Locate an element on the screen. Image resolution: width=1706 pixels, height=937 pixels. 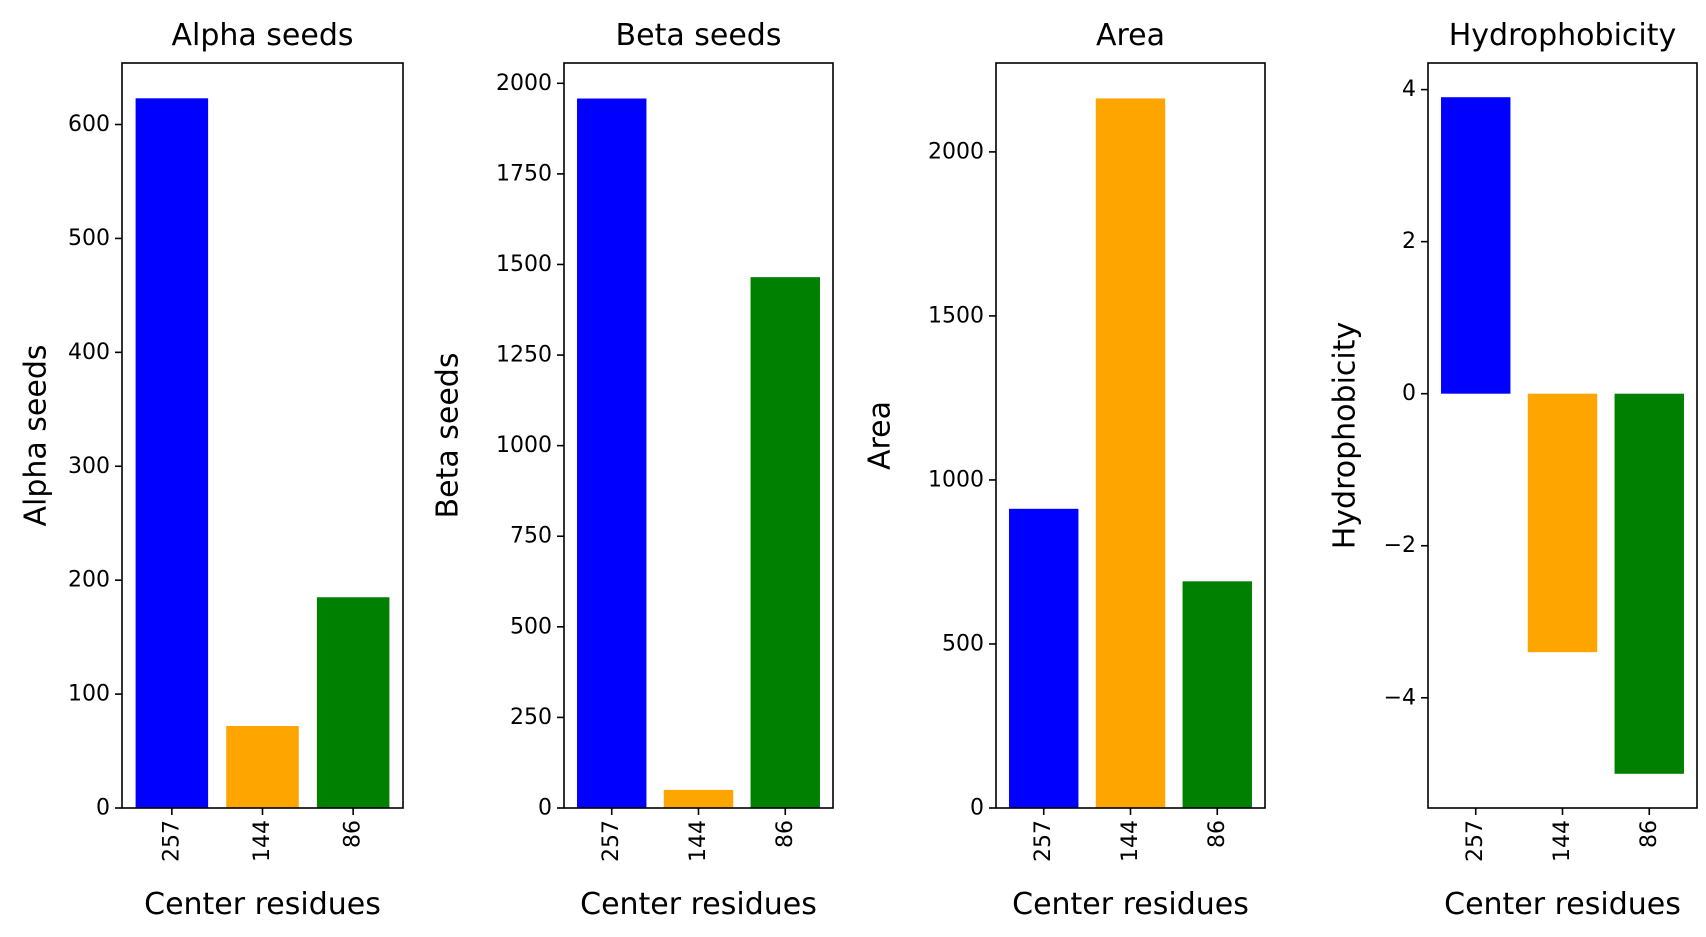
panel-2-ytick-label: 1000 is located at coordinates (524, 445).